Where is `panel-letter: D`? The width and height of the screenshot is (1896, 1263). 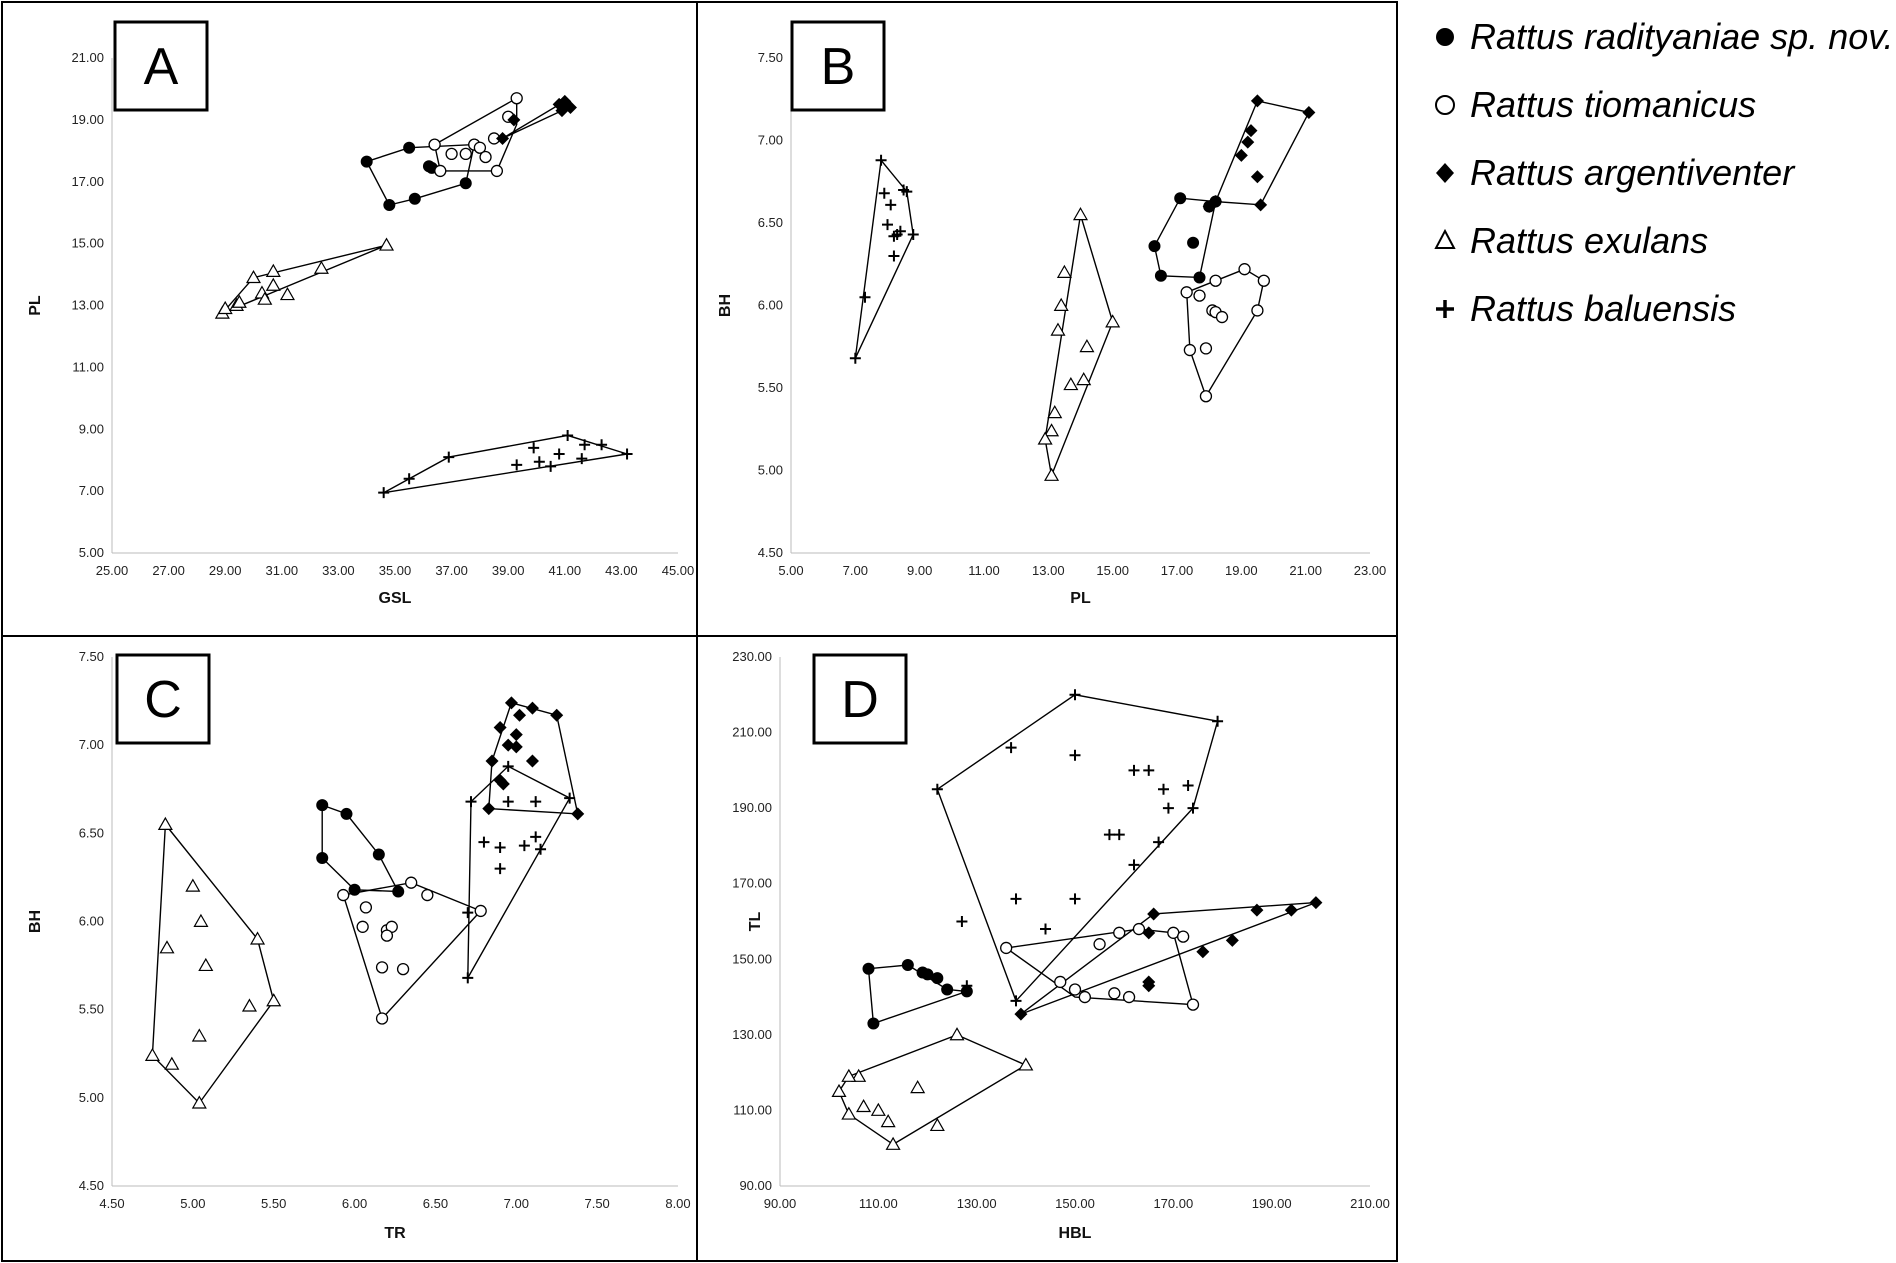 panel-letter: D is located at coordinates (860, 700).